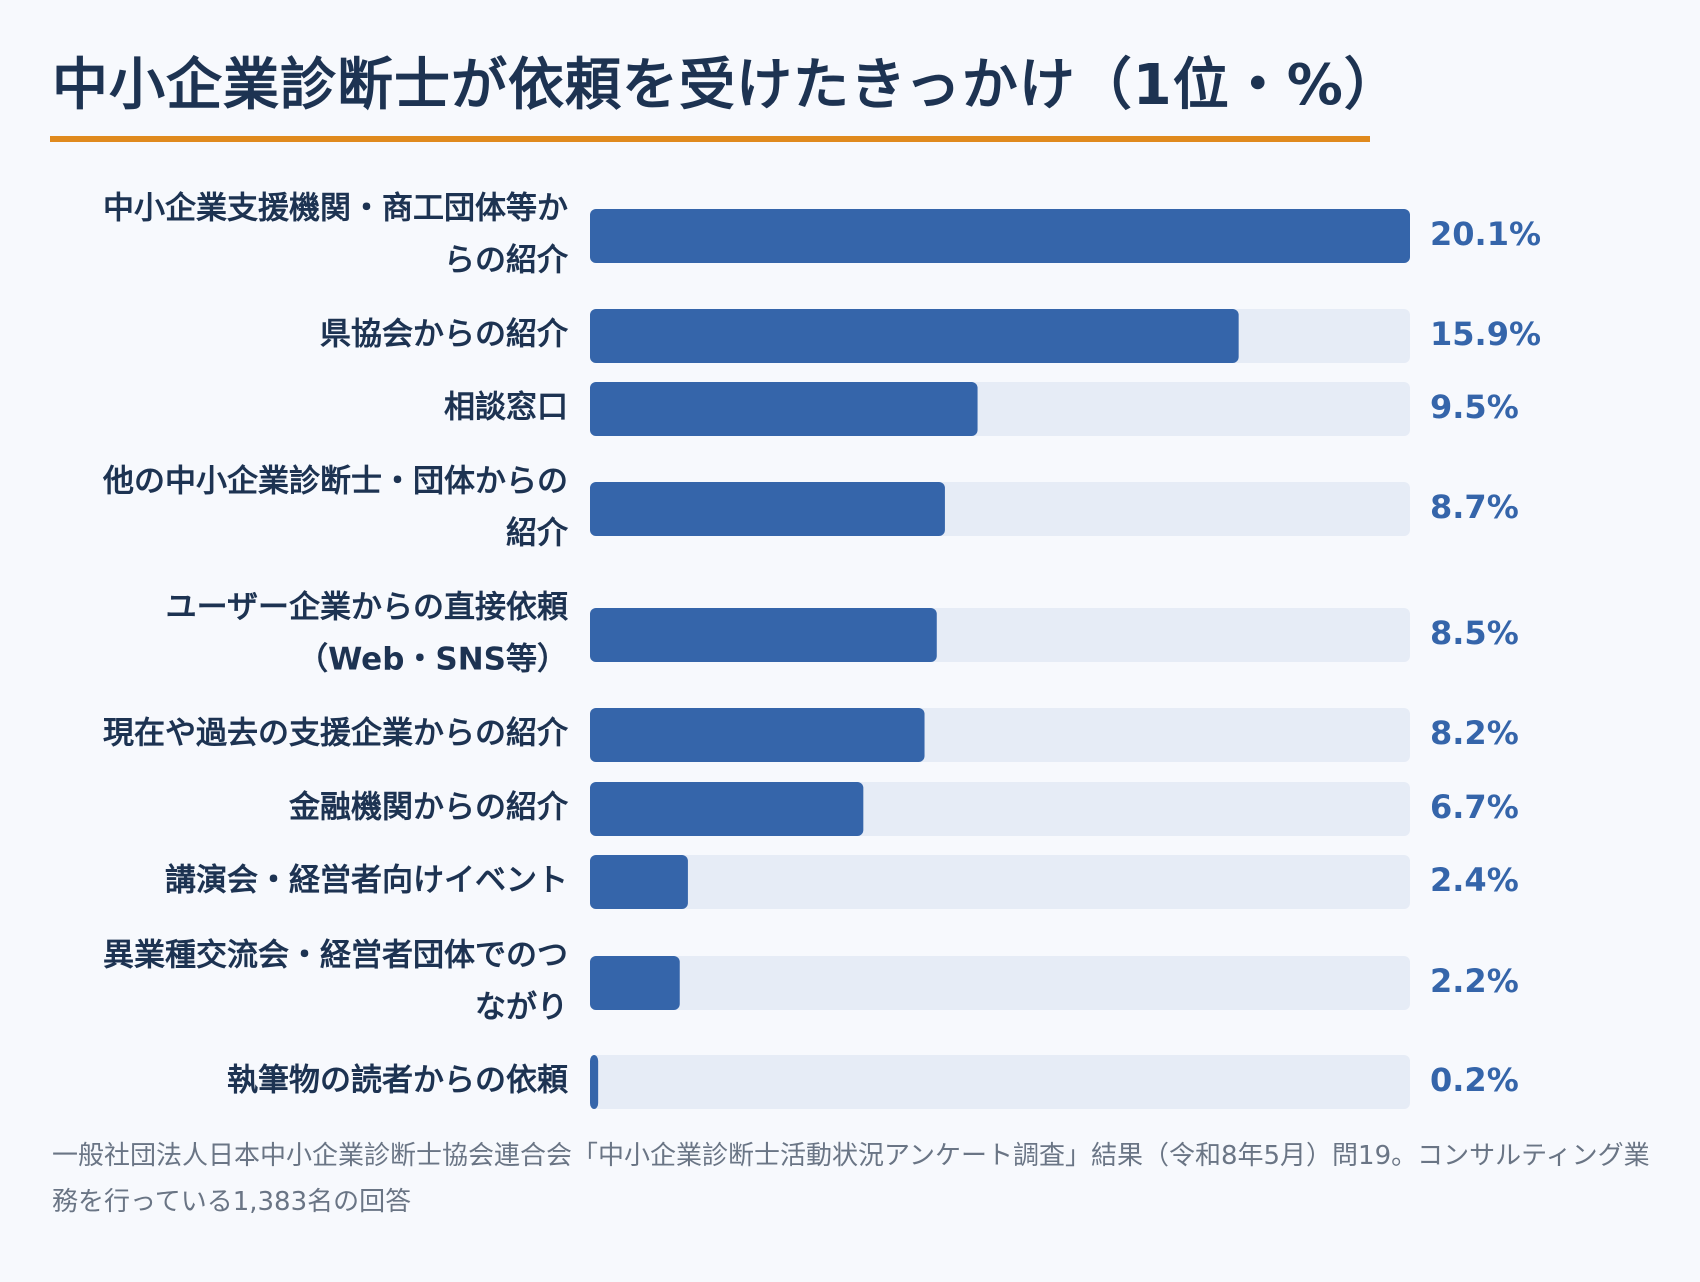 The width and height of the screenshot is (1700, 1282). What do you see at coordinates (1485, 234) in the screenshot?
I see `value-label: 20.1%` at bounding box center [1485, 234].